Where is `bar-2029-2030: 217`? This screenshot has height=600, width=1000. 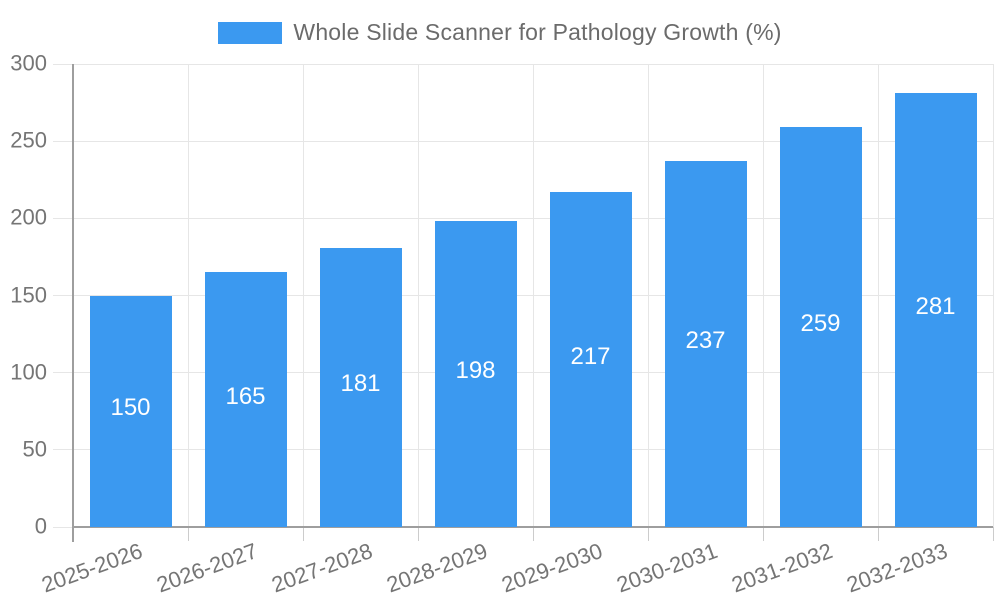
bar-2029-2030: 217 is located at coordinates (590, 359).